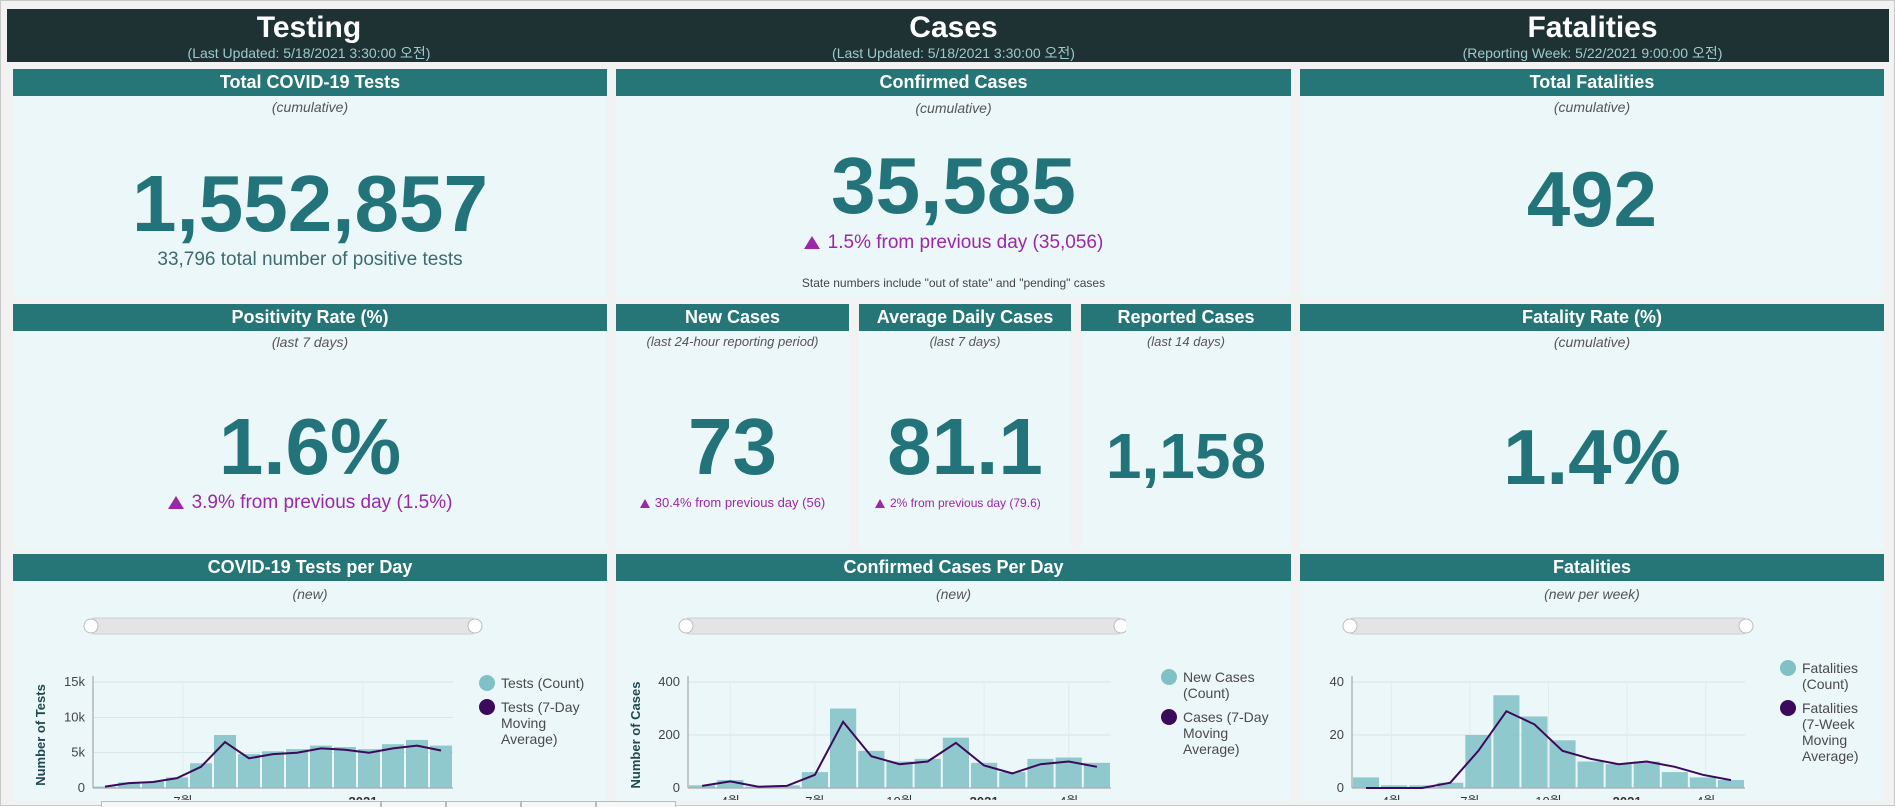  What do you see at coordinates (732, 317) in the screenshot?
I see `new-cases-title: New Cases` at bounding box center [732, 317].